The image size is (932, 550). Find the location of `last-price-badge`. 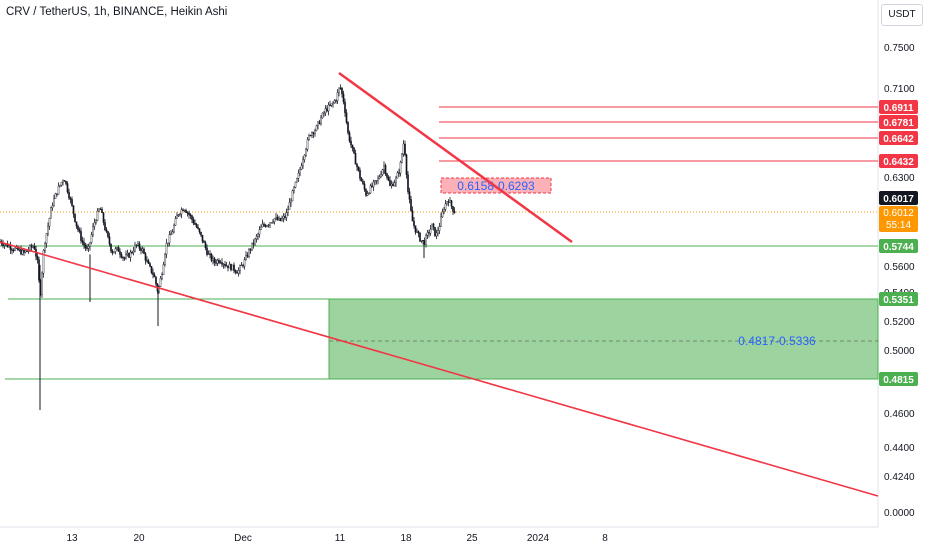

last-price-badge is located at coordinates (898, 198).